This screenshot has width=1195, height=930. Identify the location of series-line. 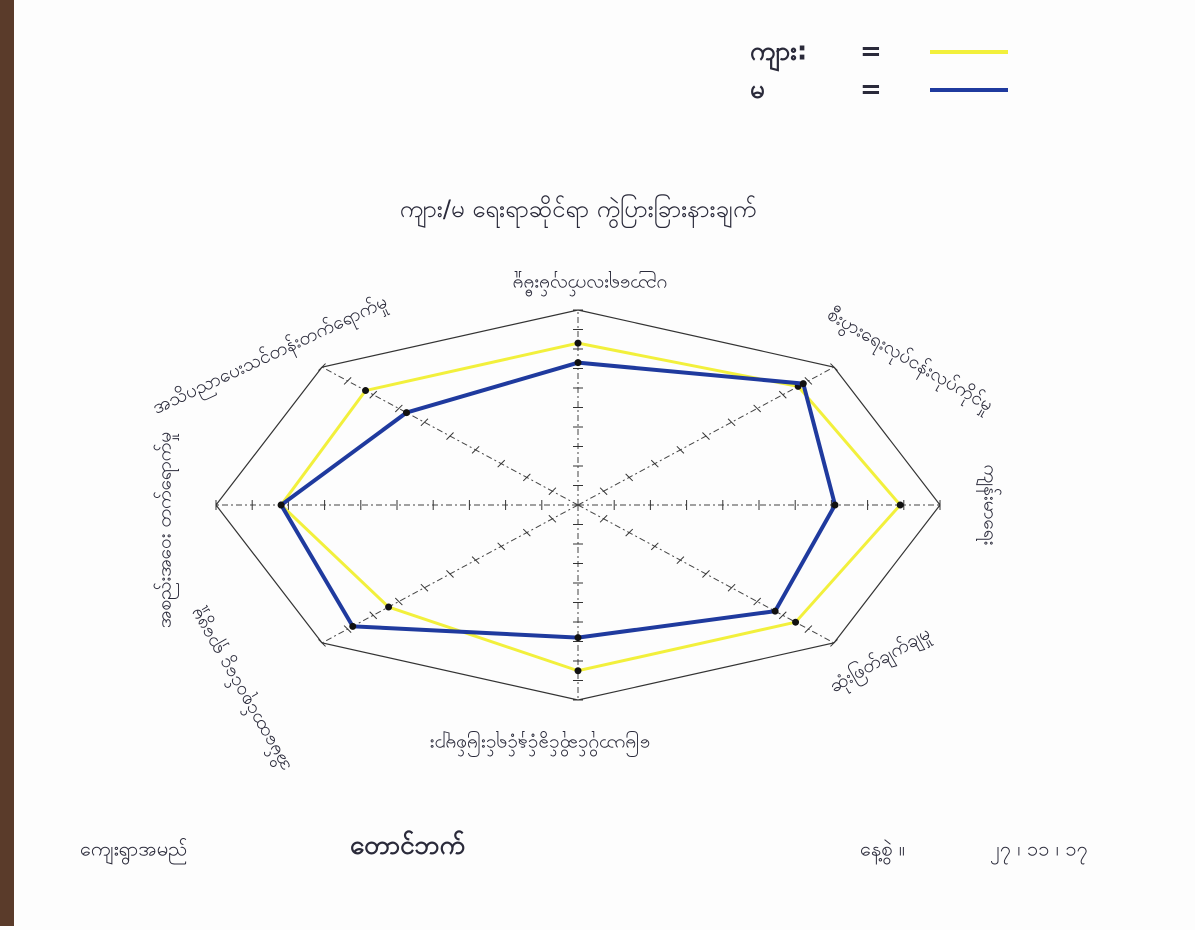
(558, 500).